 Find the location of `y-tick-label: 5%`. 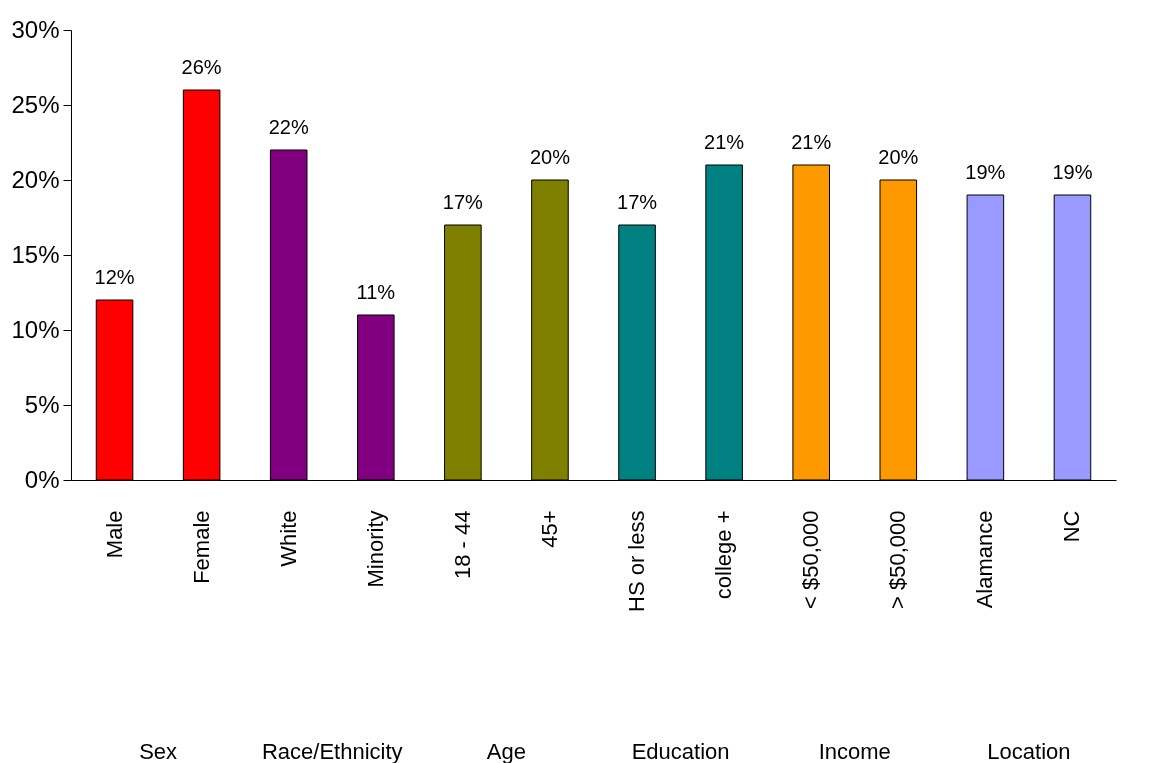

y-tick-label: 5% is located at coordinates (42, 404).